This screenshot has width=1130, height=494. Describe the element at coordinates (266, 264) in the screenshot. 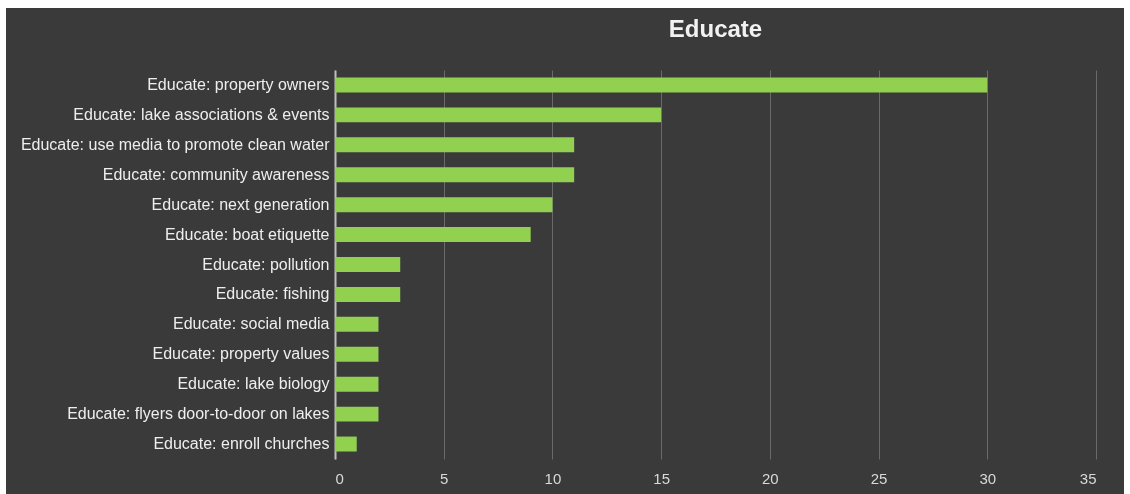

I see `y-tick-label: Educate: pollution` at that location.